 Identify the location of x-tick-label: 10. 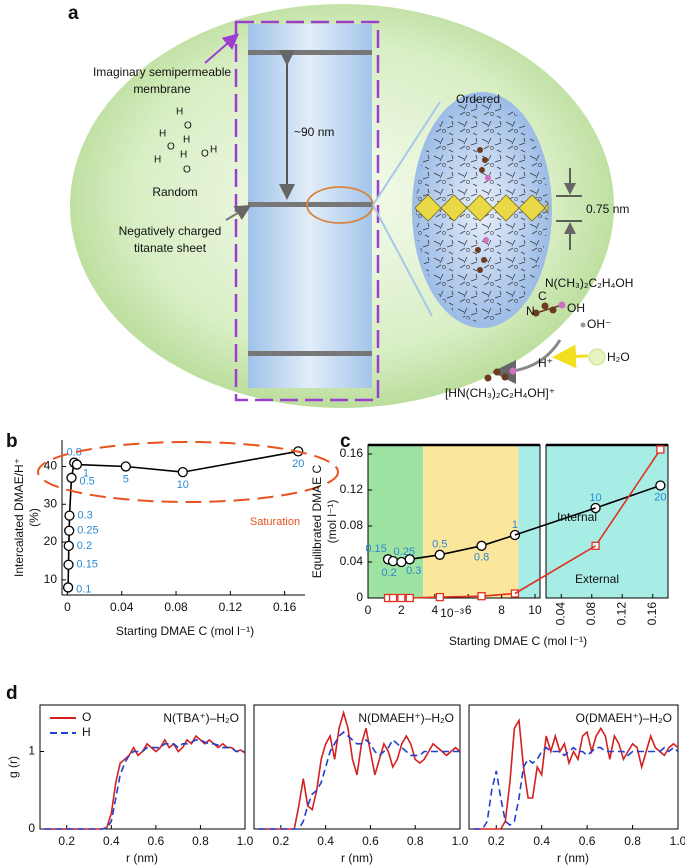
(535, 610).